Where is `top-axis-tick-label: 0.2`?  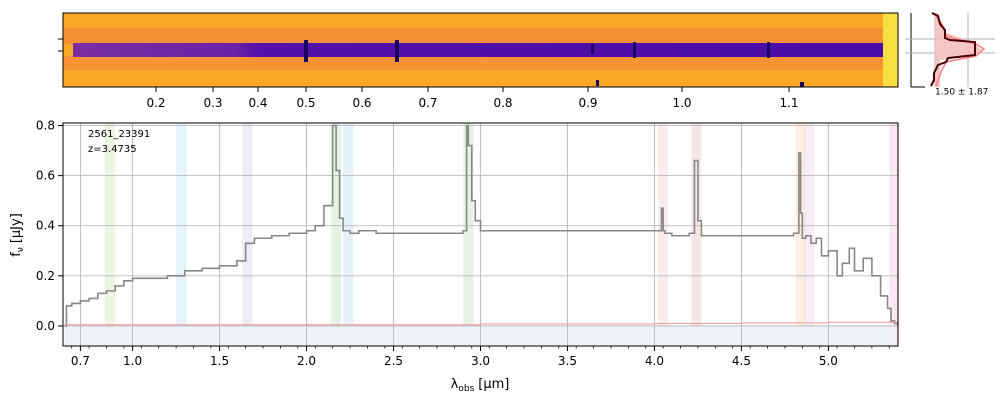
top-axis-tick-label: 0.2 is located at coordinates (155, 103).